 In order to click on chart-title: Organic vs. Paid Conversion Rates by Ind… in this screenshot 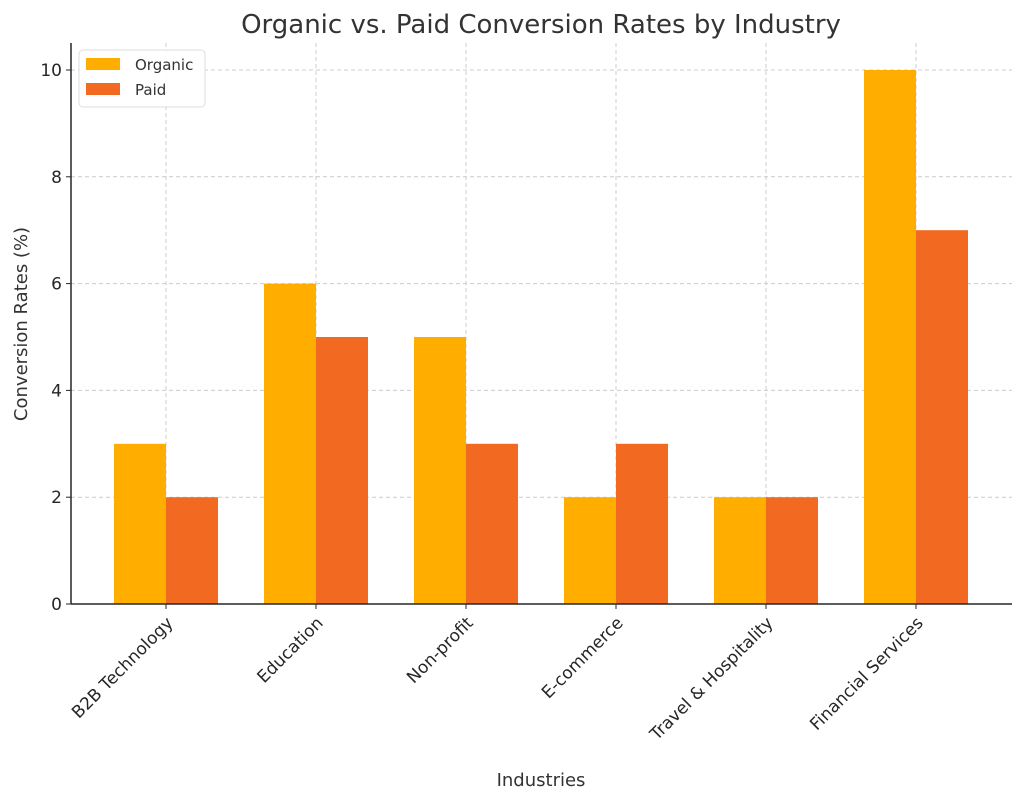, I will do `click(541, 25)`.